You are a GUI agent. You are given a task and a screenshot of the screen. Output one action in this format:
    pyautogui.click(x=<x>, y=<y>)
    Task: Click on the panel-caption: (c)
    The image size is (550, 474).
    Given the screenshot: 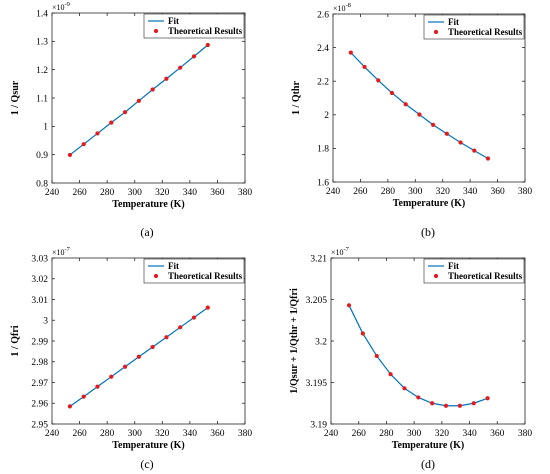 What is the action you would take?
    pyautogui.click(x=146, y=464)
    